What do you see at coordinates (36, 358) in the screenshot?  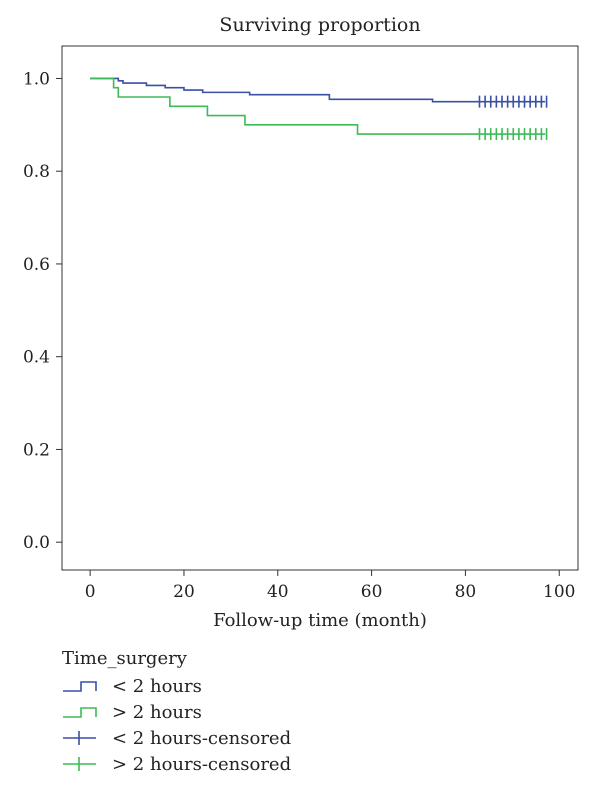 I see `y-tick-label: 0.4` at bounding box center [36, 358].